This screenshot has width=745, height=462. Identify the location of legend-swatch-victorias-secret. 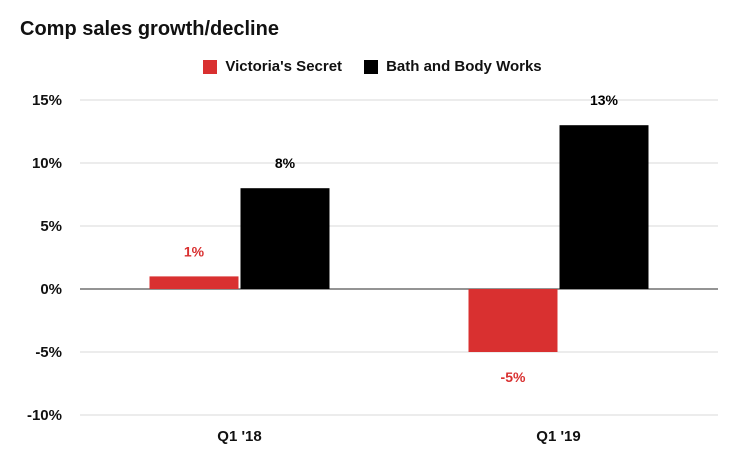
(210, 66).